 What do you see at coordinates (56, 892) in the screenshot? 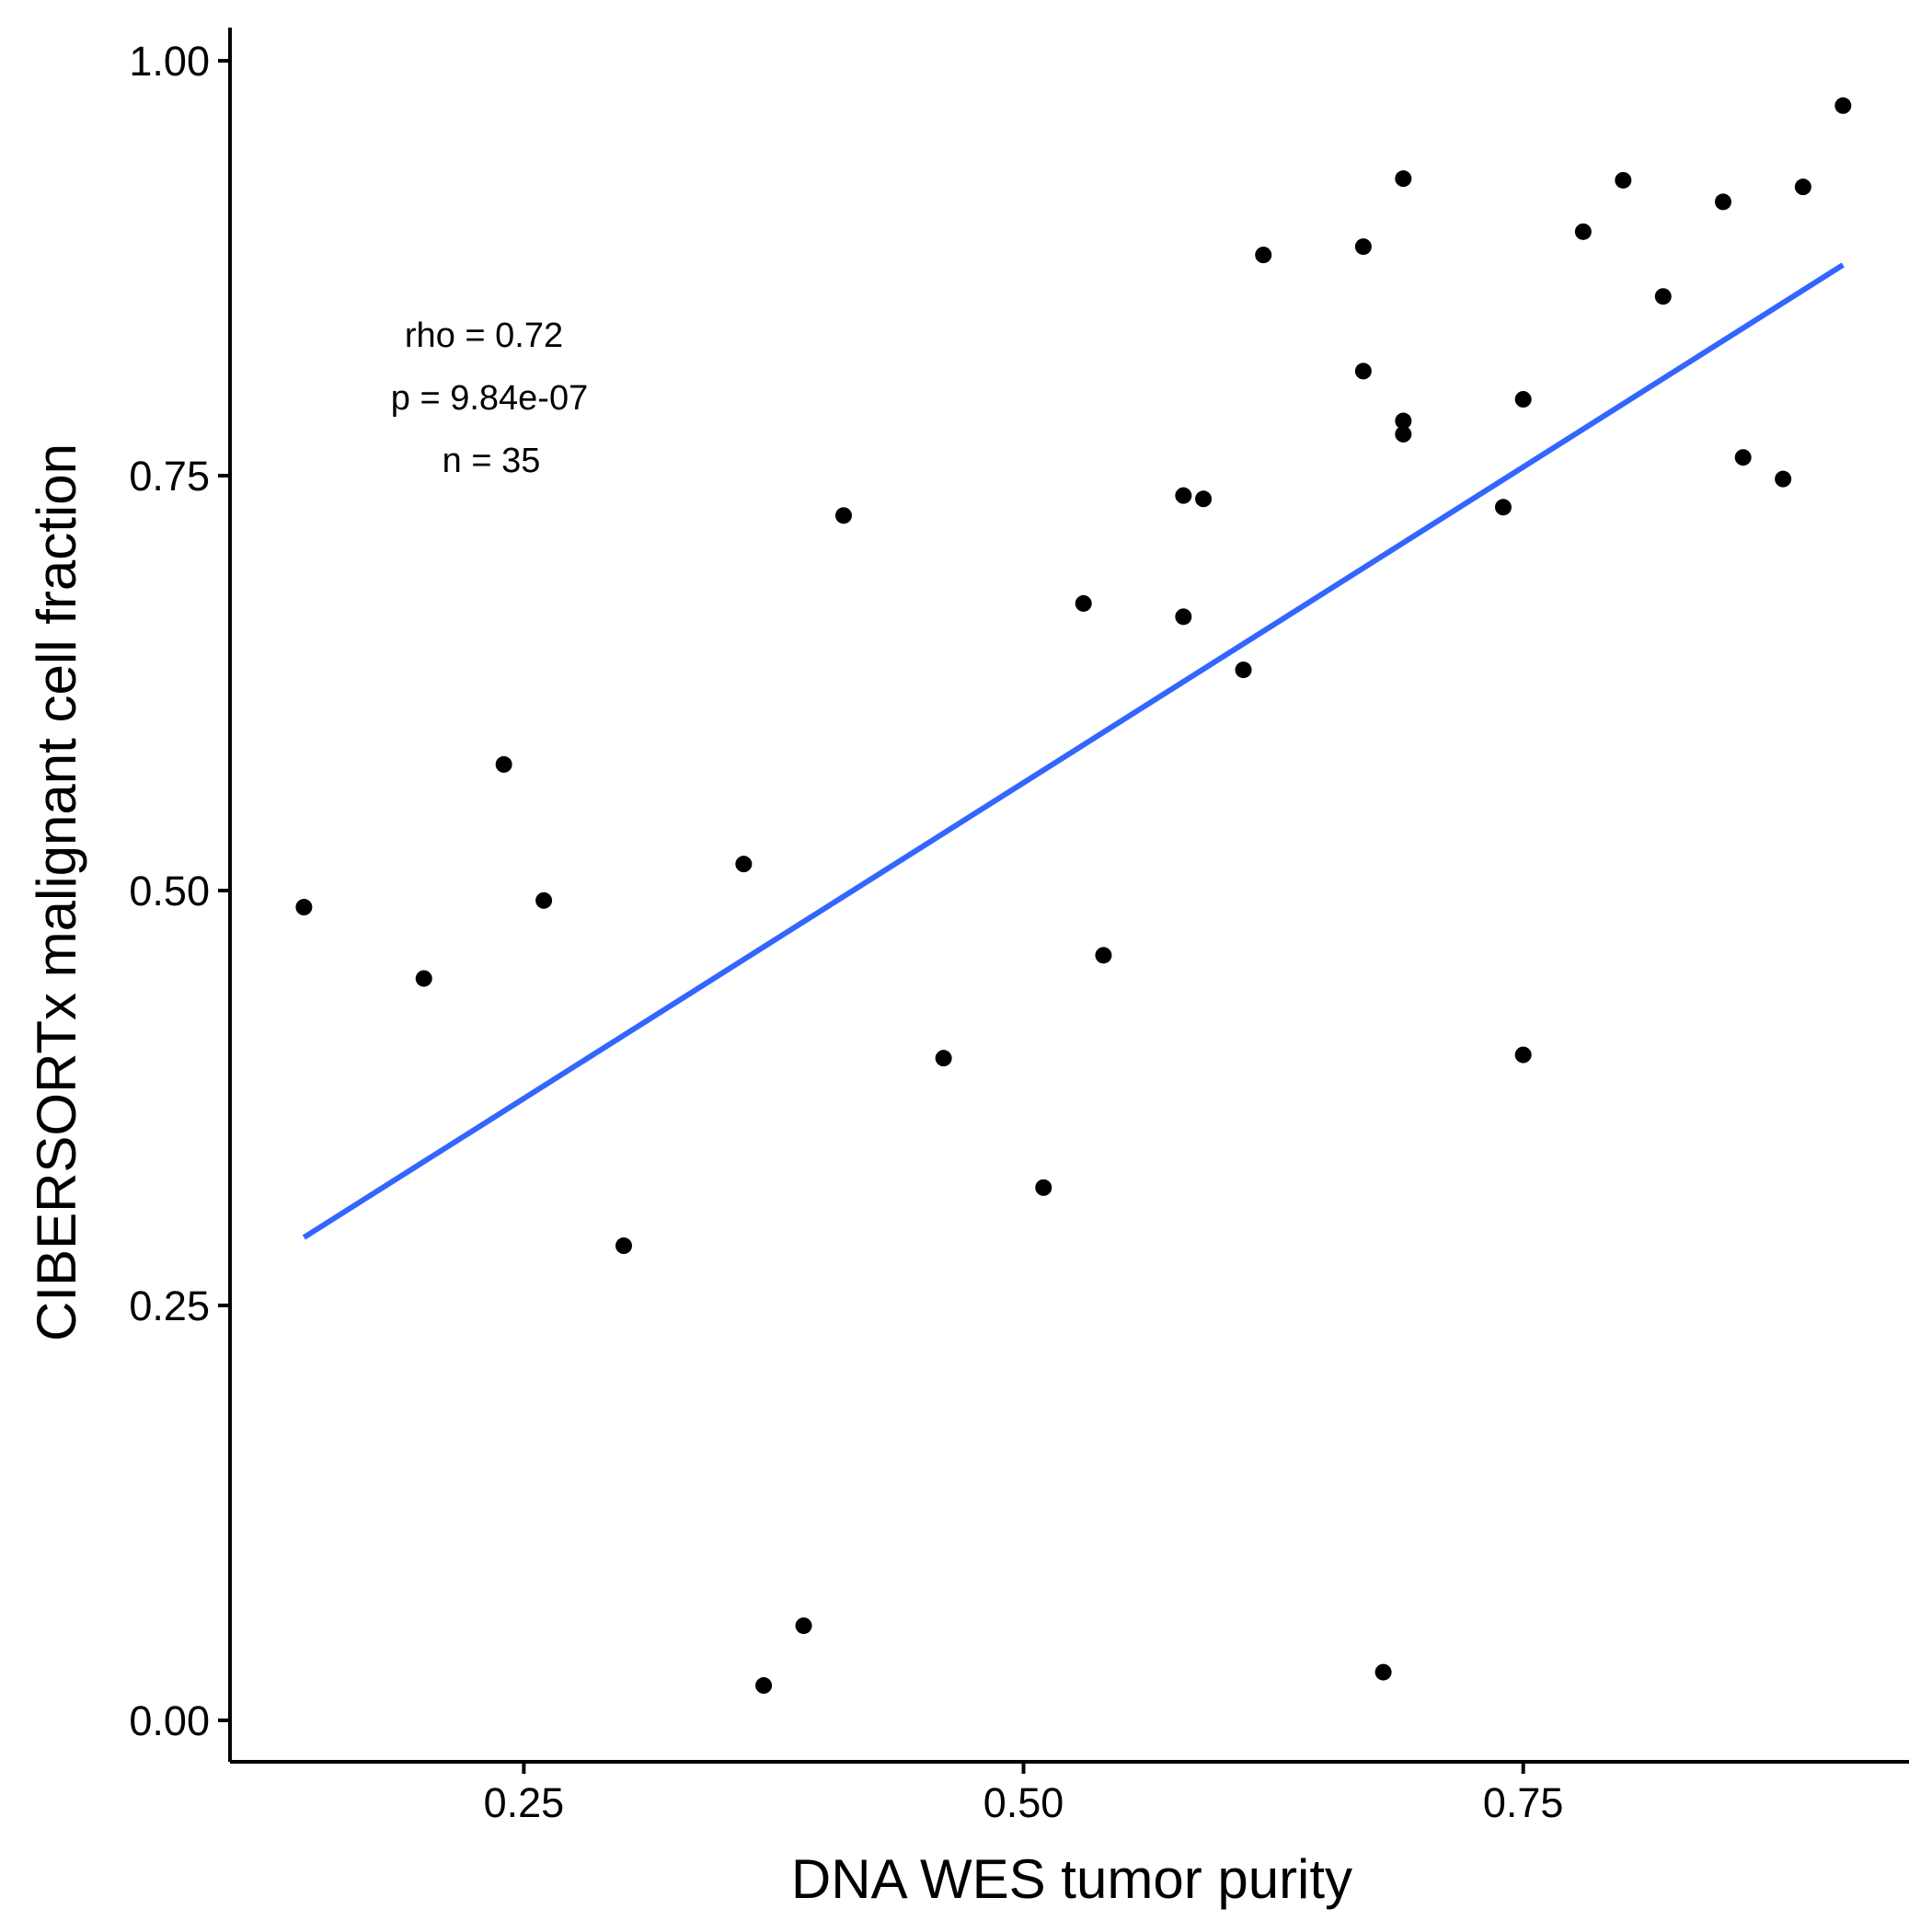
I see `y-axis-title: CIBERSORTx malignant cell fraction` at bounding box center [56, 892].